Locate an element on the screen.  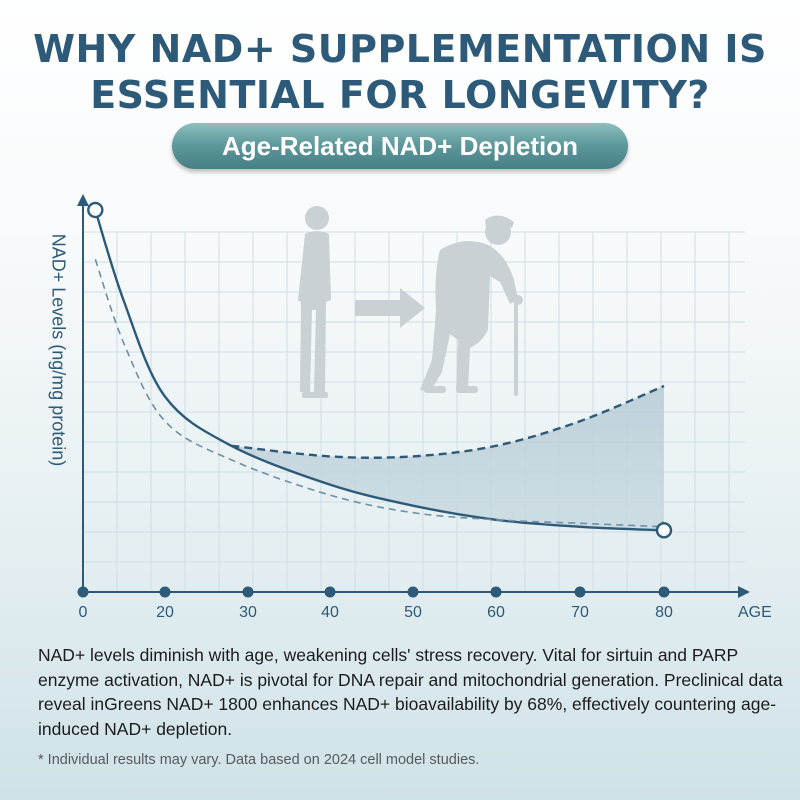
y-axis-arrow is located at coordinates (83, 200).